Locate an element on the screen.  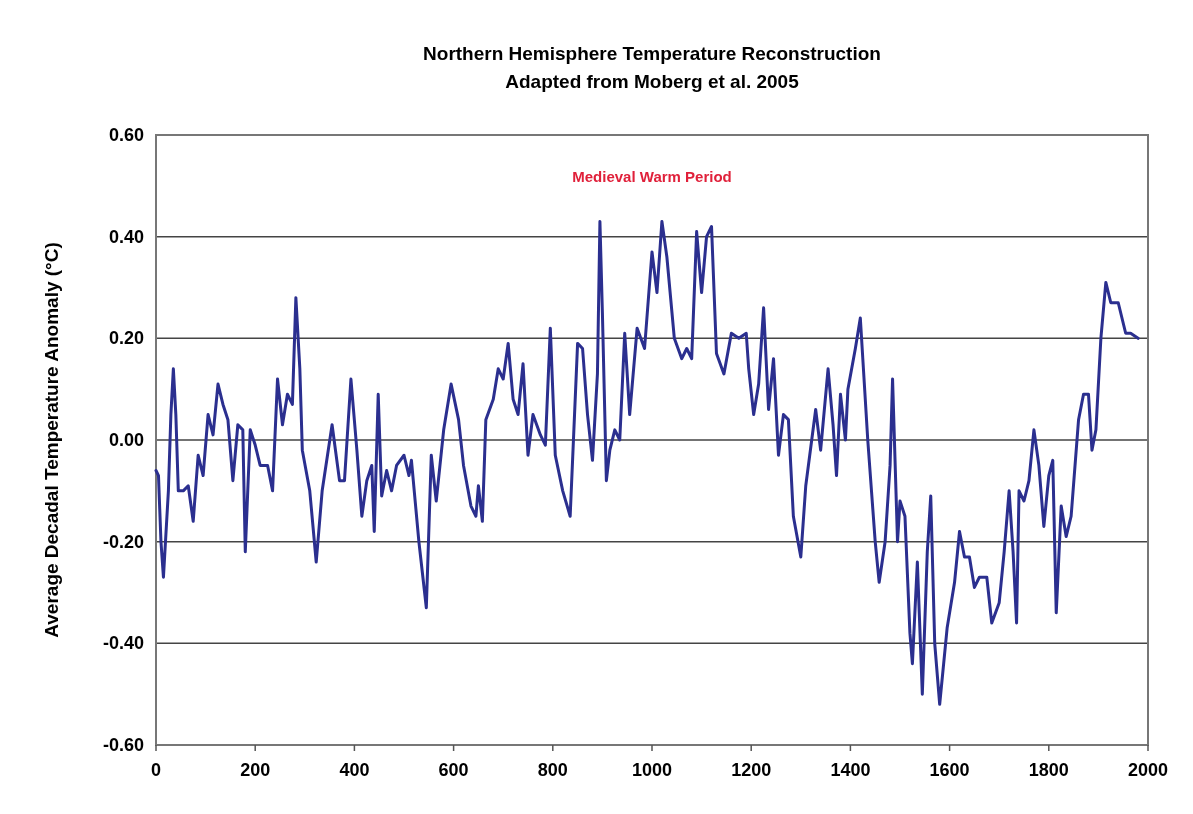
y-axis-title: Average Decadal Temperature Anomaly (°C) is located at coordinates (51, 440).